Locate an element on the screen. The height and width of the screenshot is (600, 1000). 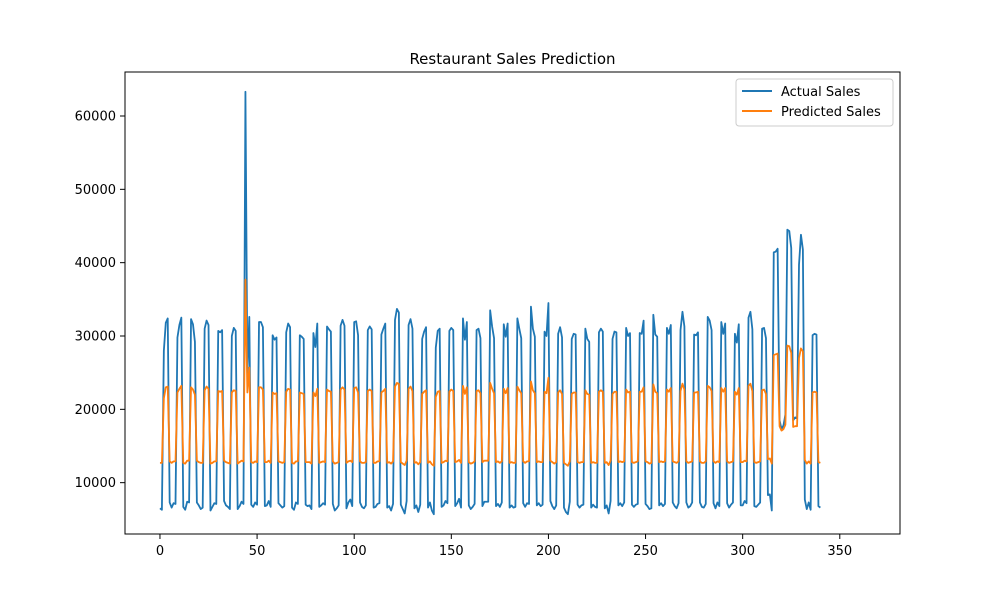
x-tick-label: 250 is located at coordinates (645, 551).